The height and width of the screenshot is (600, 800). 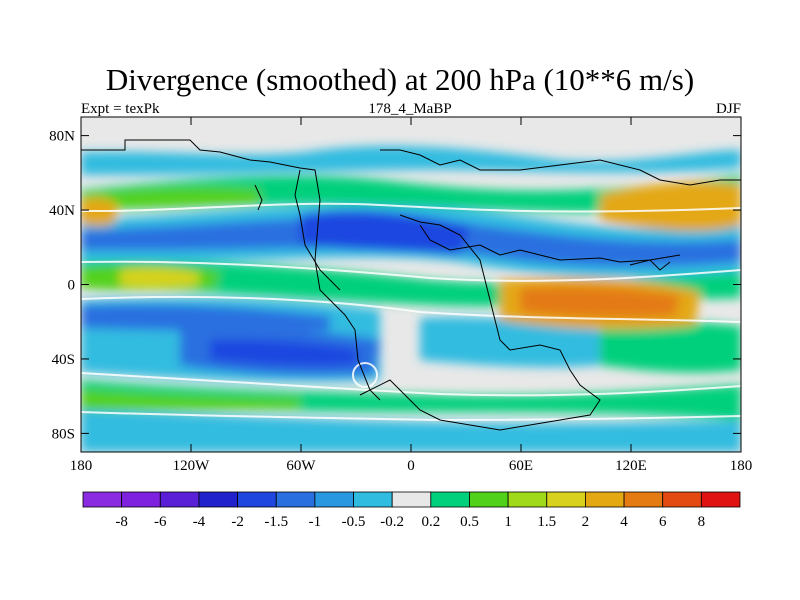 I want to click on colorbar-label: -8, so click(x=121, y=522).